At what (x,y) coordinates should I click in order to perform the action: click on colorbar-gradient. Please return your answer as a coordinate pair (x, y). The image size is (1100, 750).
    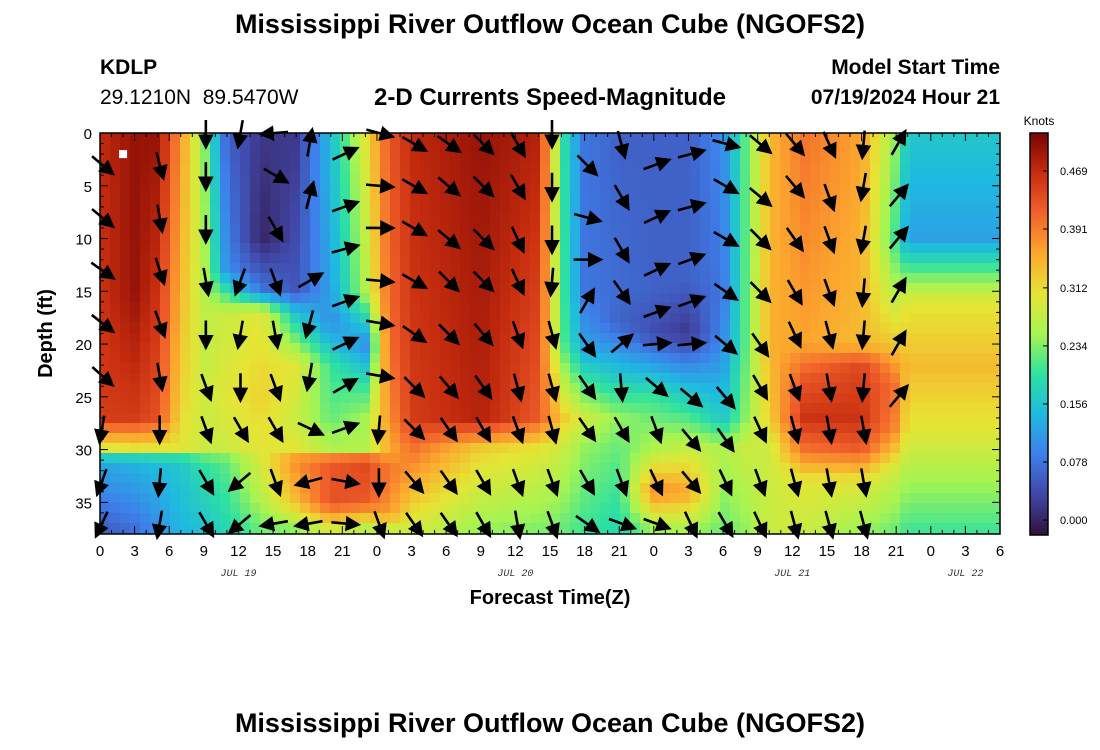
    Looking at the image, I should click on (1039, 334).